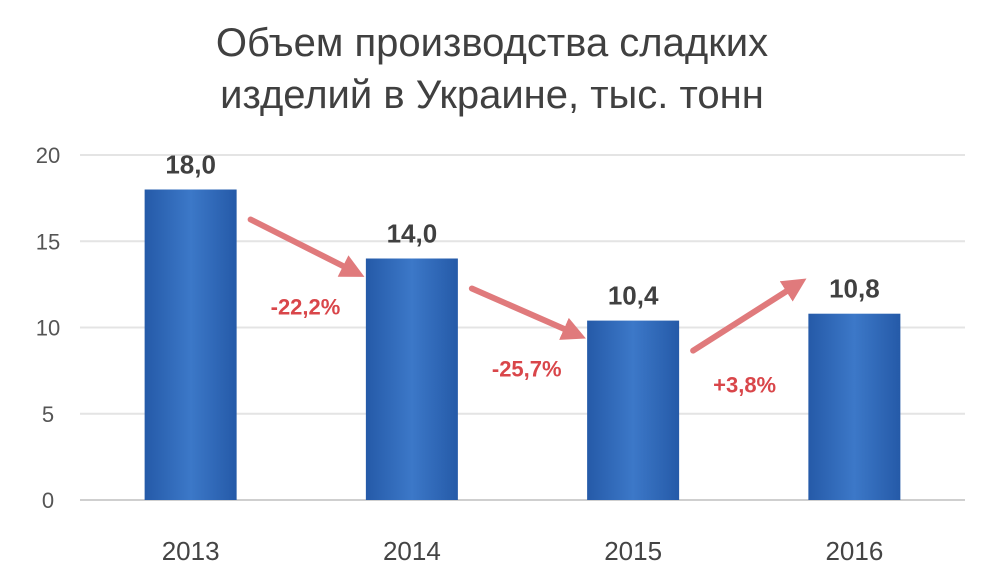 This screenshot has width=985, height=571. I want to click on change-label: -22,2%, so click(306, 307).